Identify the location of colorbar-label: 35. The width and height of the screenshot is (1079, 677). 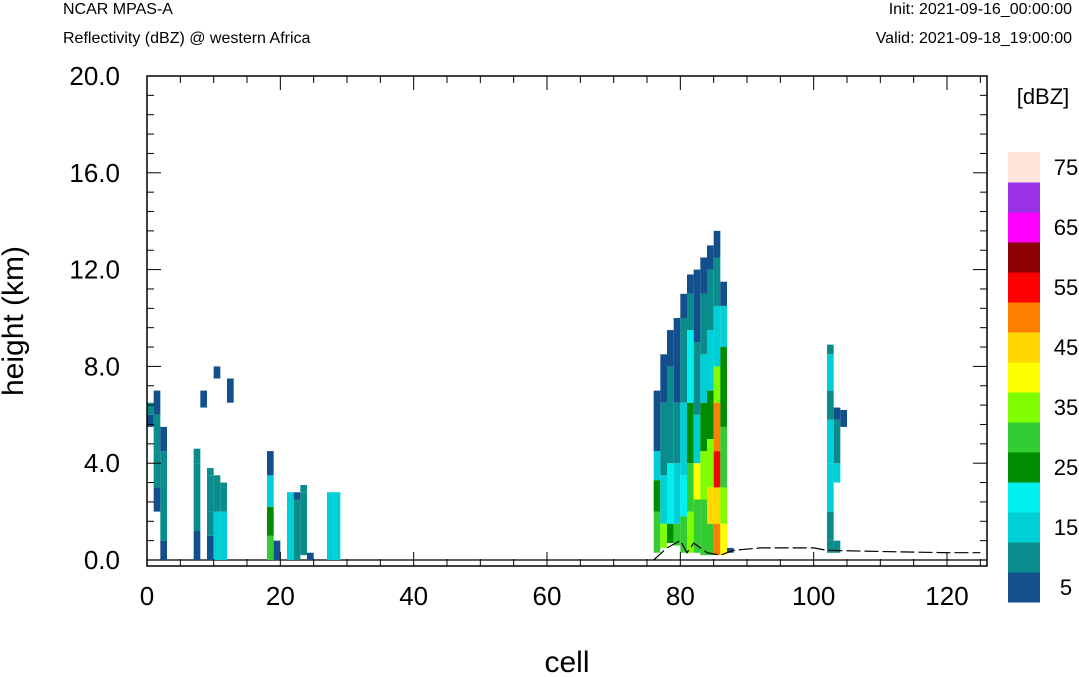
(1066, 407).